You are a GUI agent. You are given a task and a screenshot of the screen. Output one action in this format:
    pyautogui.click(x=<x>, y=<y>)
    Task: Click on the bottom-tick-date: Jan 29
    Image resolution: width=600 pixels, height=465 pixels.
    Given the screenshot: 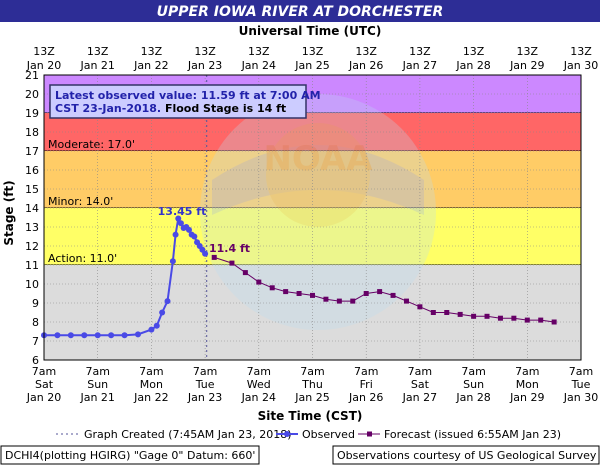 What is the action you would take?
    pyautogui.click(x=526, y=397)
    